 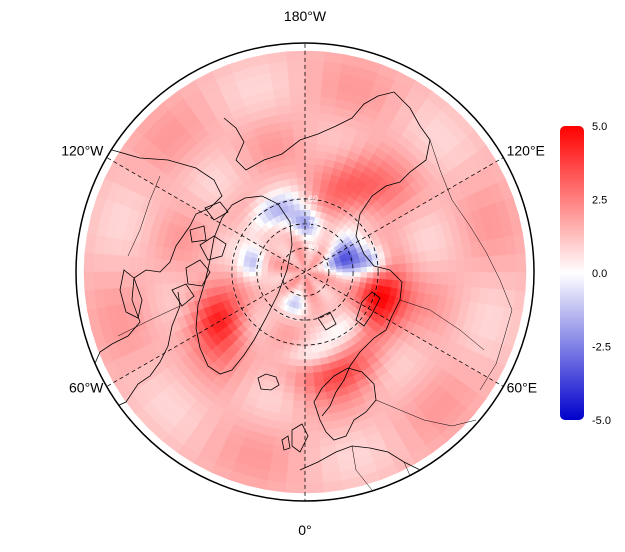 I want to click on latitude-labels: 80 70 60, so click(x=313, y=223).